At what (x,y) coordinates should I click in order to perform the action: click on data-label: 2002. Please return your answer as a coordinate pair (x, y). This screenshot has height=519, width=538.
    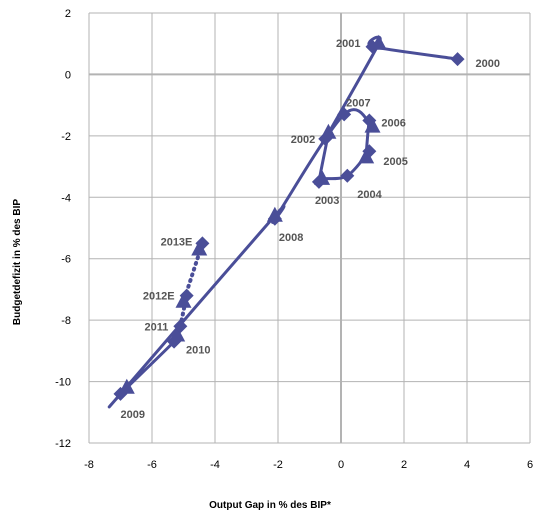
    Looking at the image, I should click on (303, 140).